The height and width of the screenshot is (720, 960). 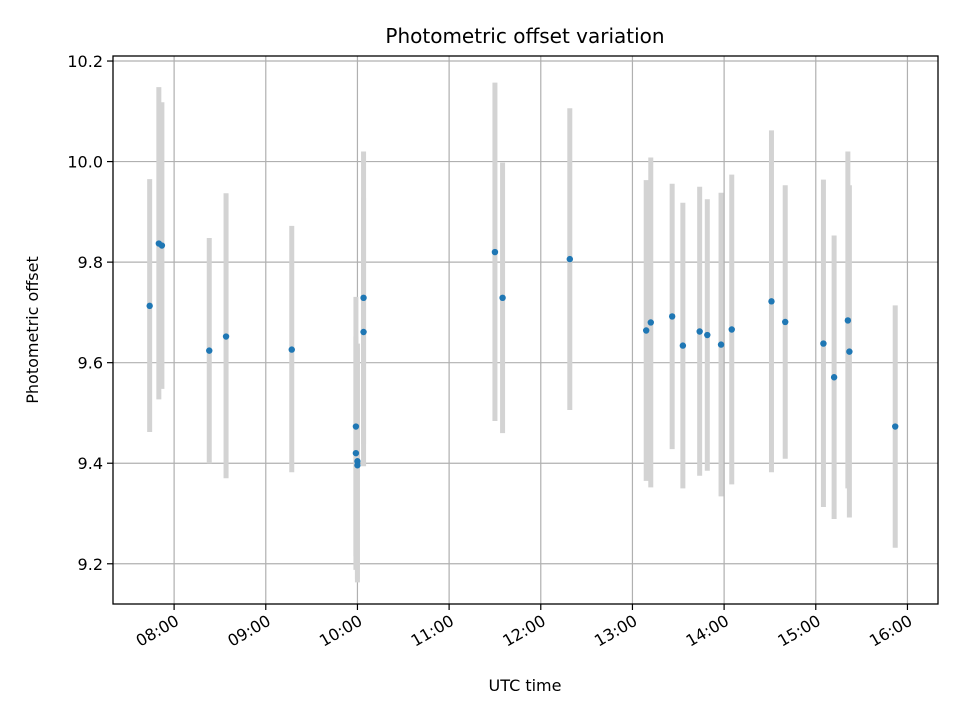 What do you see at coordinates (90, 262) in the screenshot?
I see `y-tick-label: 9.8` at bounding box center [90, 262].